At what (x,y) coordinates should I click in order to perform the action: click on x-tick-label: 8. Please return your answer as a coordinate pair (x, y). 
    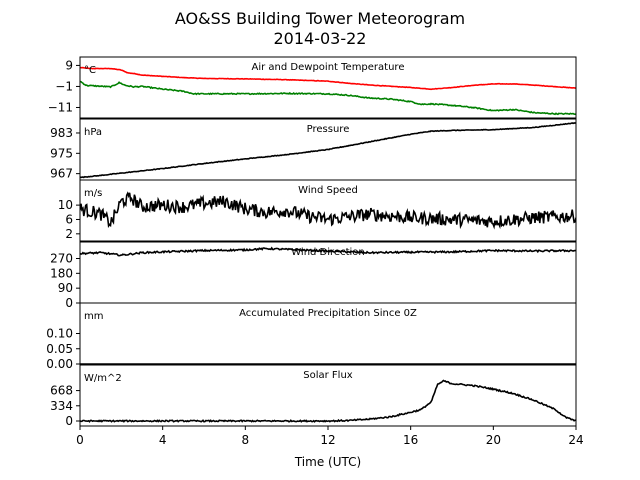
    Looking at the image, I should click on (246, 440).